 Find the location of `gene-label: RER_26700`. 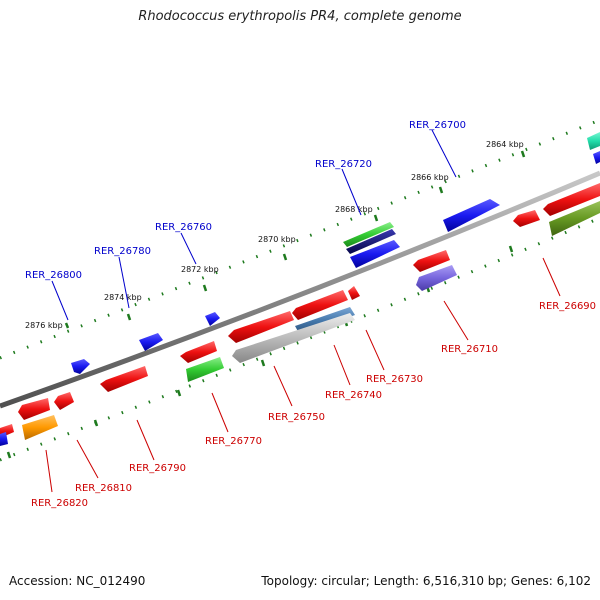

gene-label: RER_26700 is located at coordinates (437, 125).